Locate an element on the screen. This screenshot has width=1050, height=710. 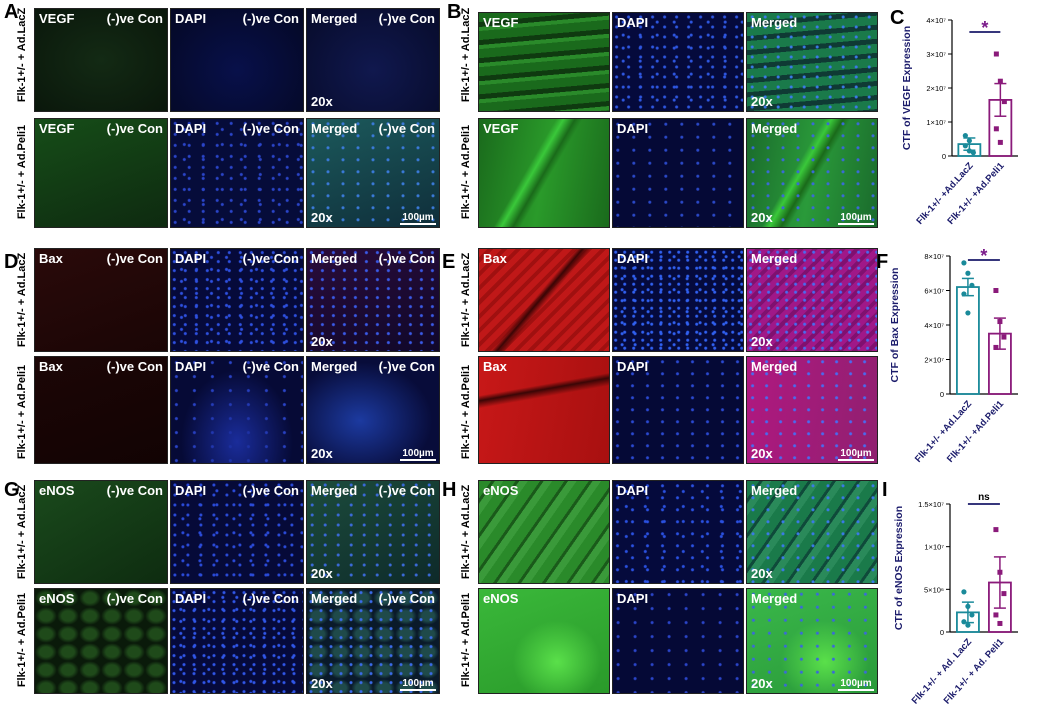
y-tick-label: 1×10⁷ is located at coordinates (936, 122).